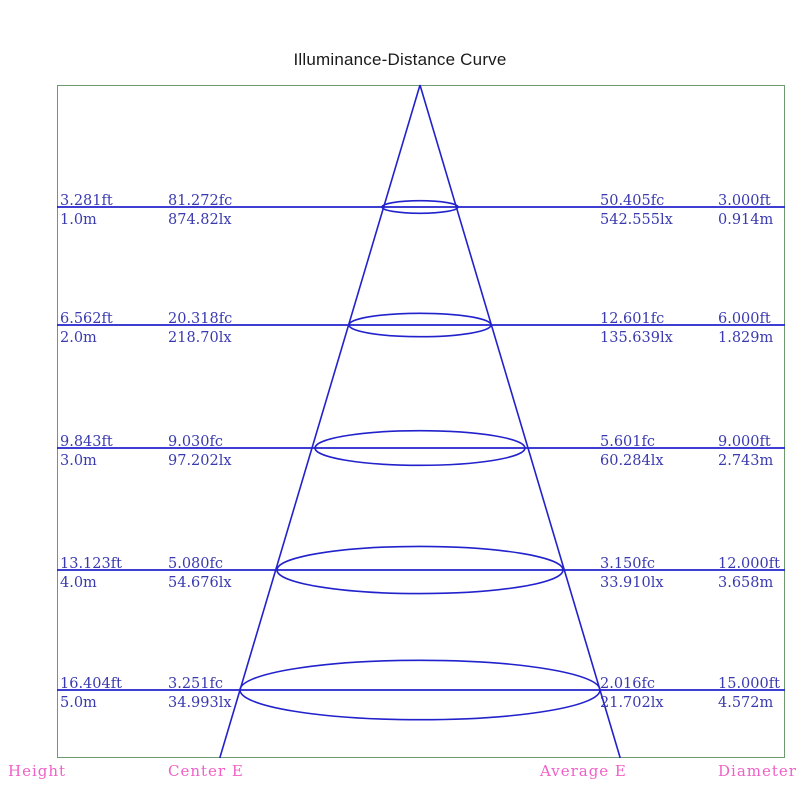  Describe the element at coordinates (78, 461) in the screenshot. I see `label-height-m: 3.0m` at that location.